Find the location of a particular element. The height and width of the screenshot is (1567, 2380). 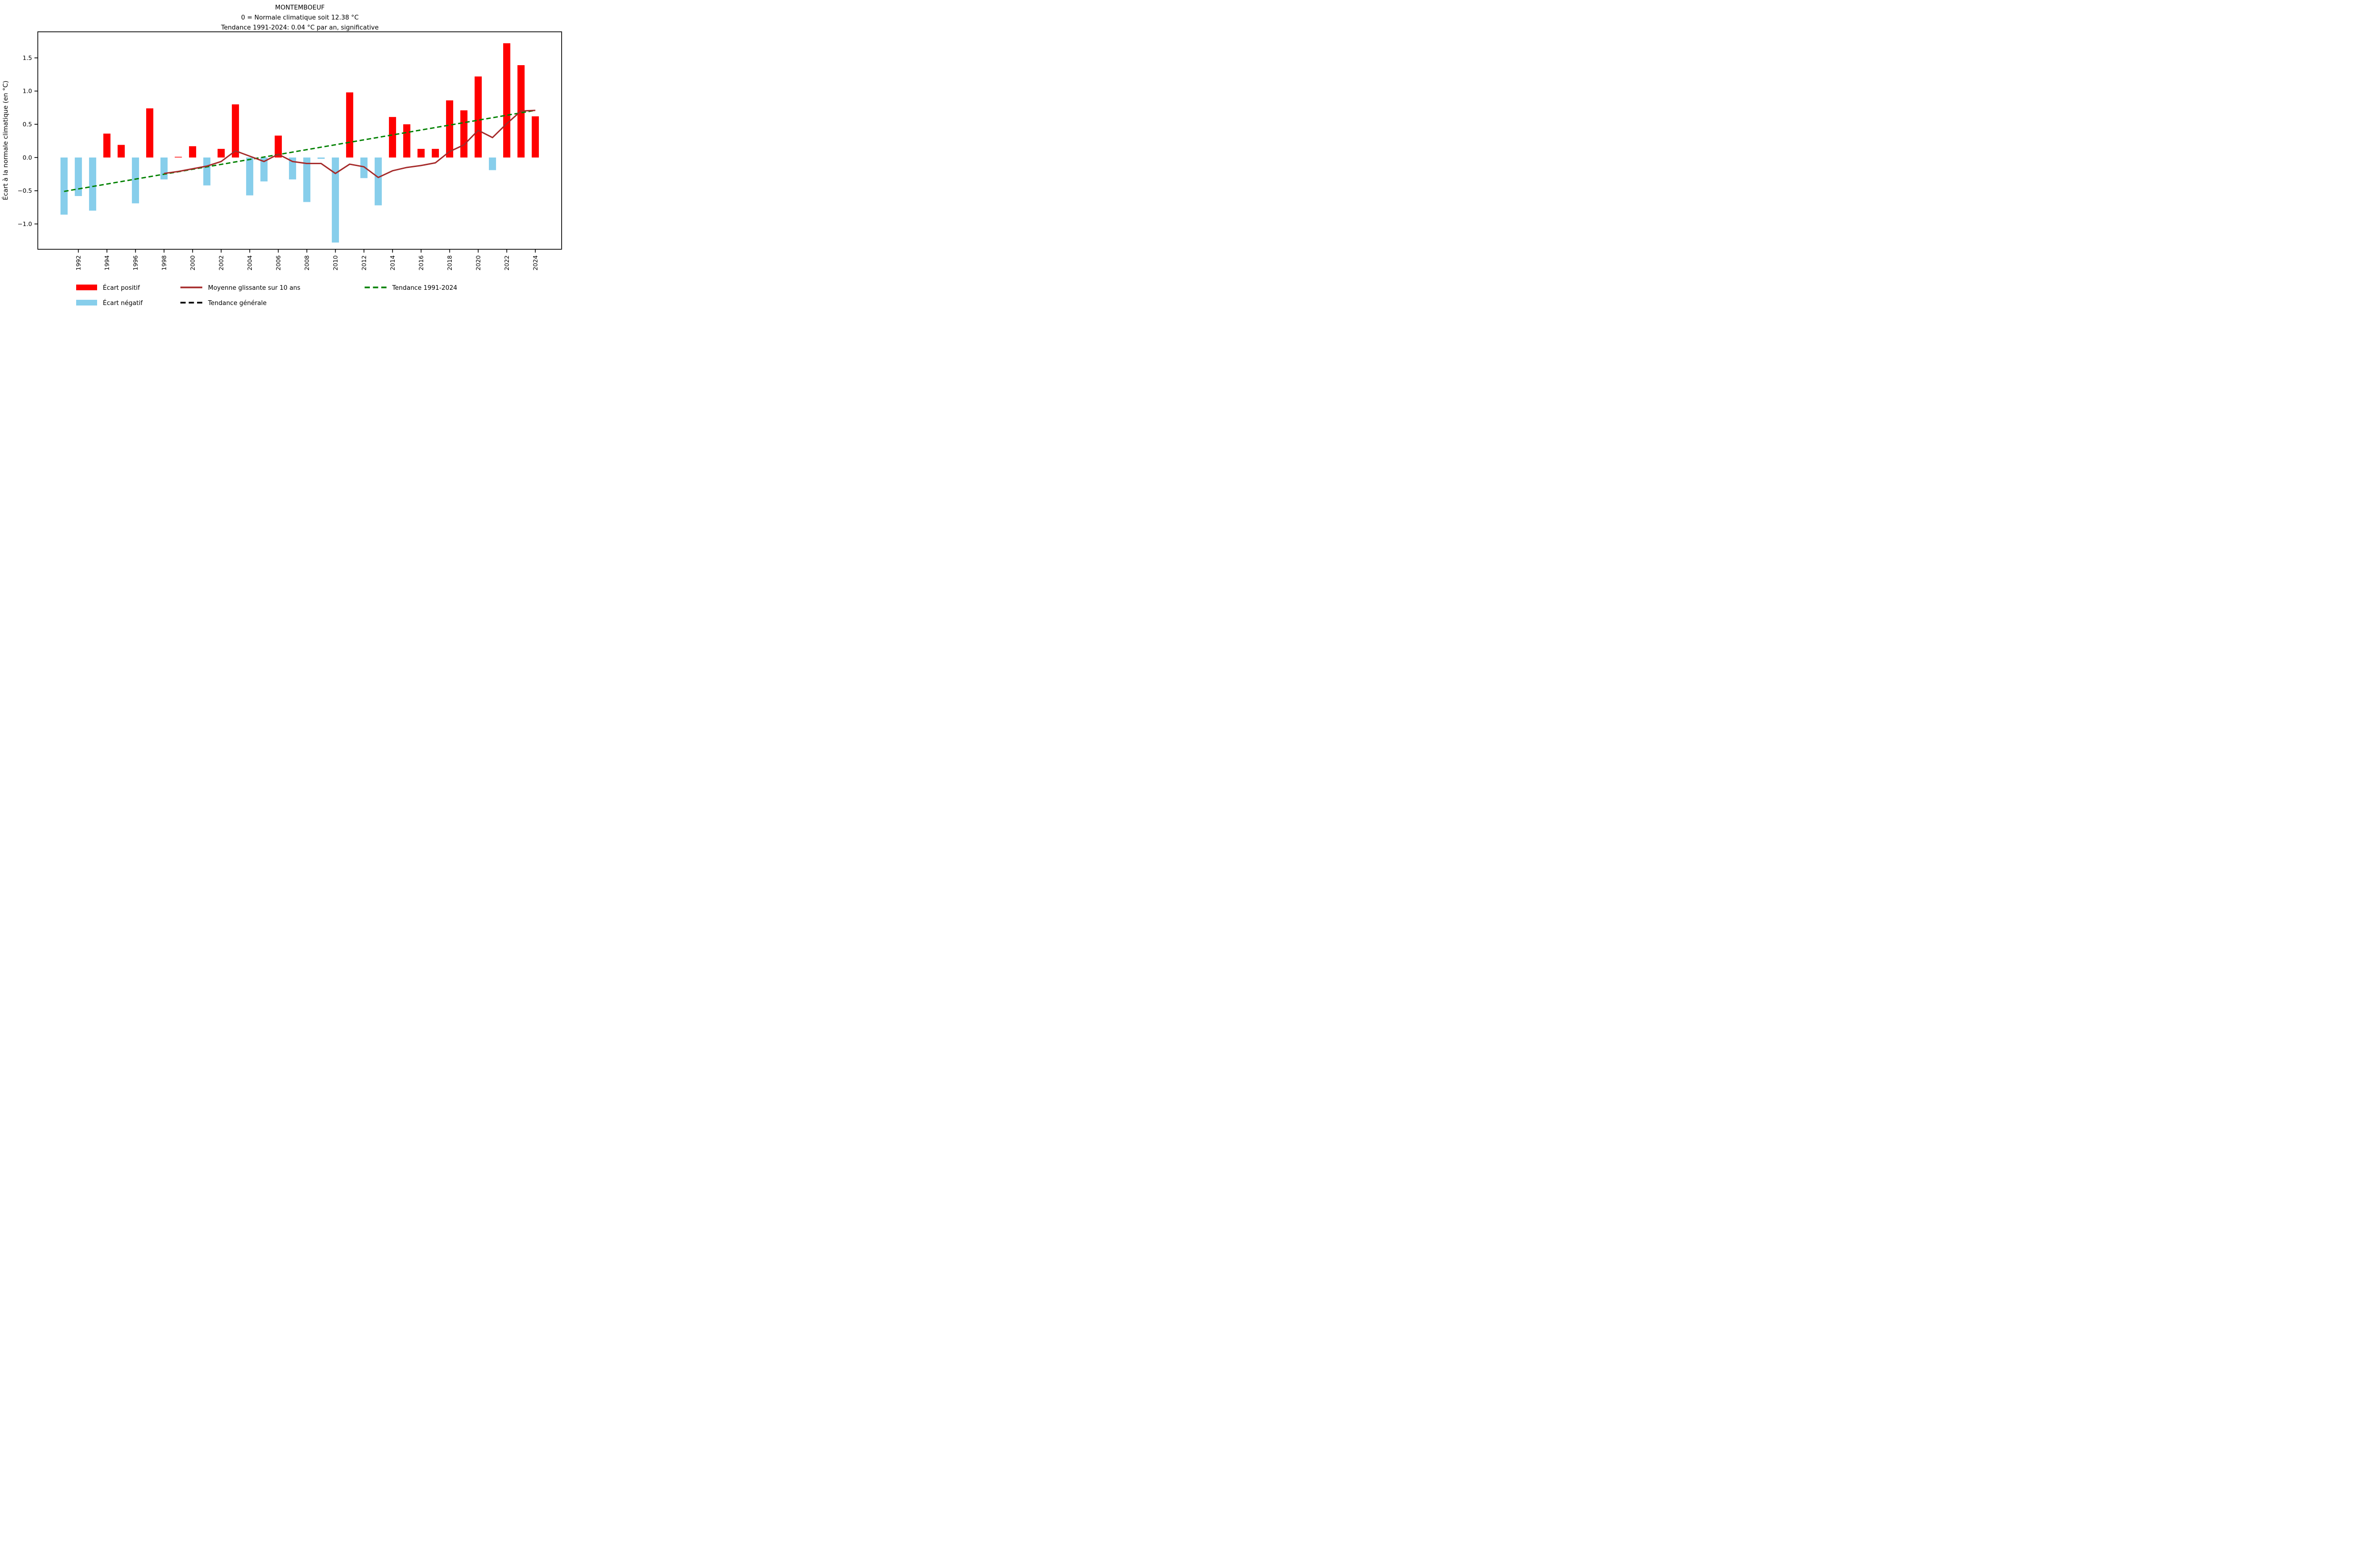

y-tick-label-1.0: 1.0 is located at coordinates (27, 92).